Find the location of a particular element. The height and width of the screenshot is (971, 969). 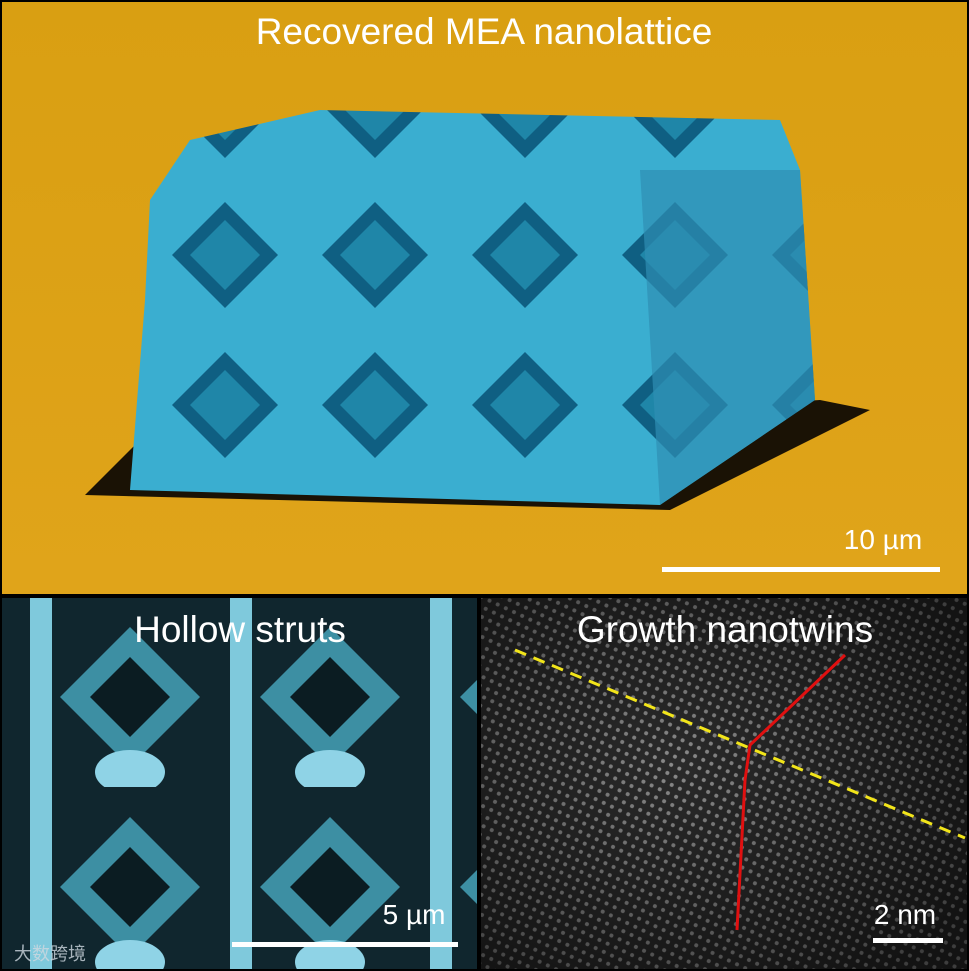

twin-boundary is located at coordinates (740, 744).